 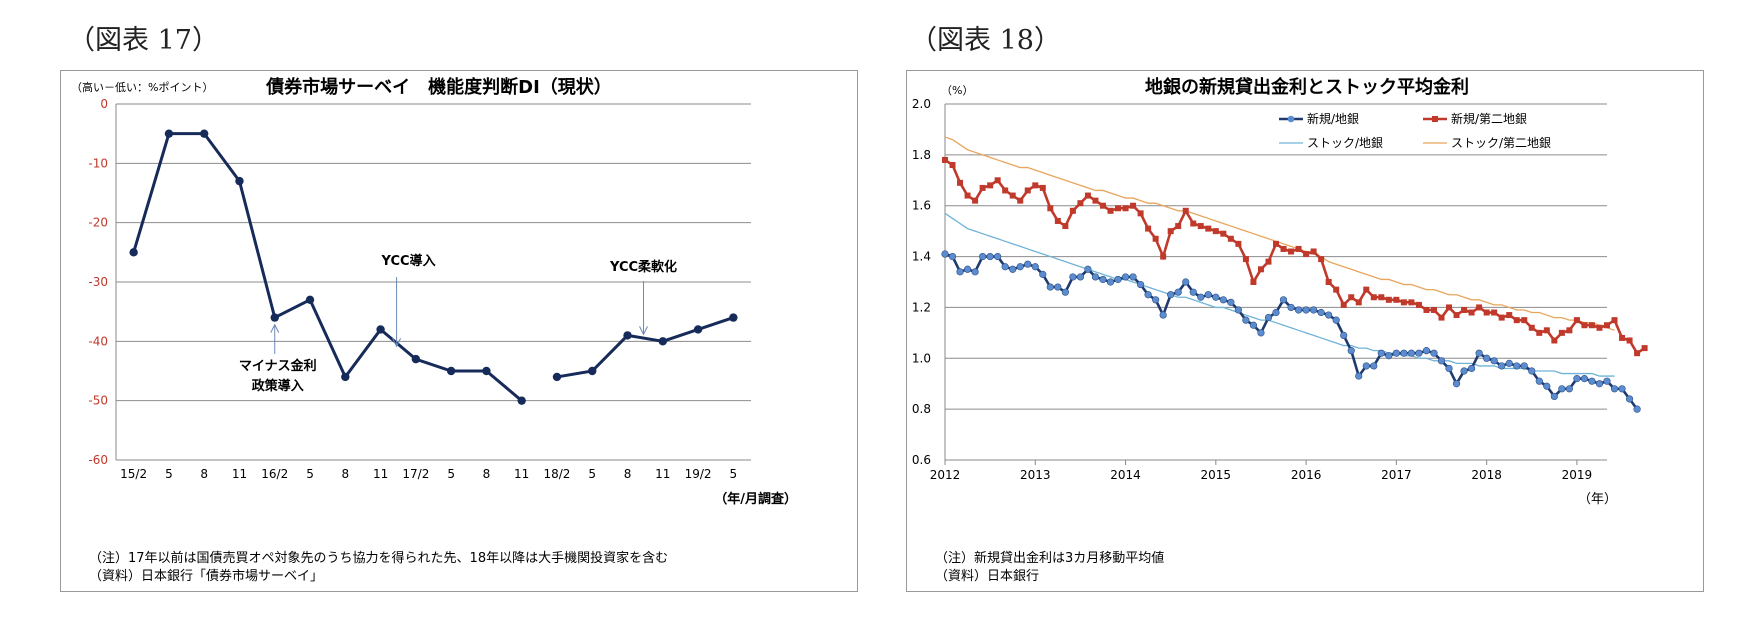 I want to click on y-tick-label: 1.6, so click(x=921, y=206).